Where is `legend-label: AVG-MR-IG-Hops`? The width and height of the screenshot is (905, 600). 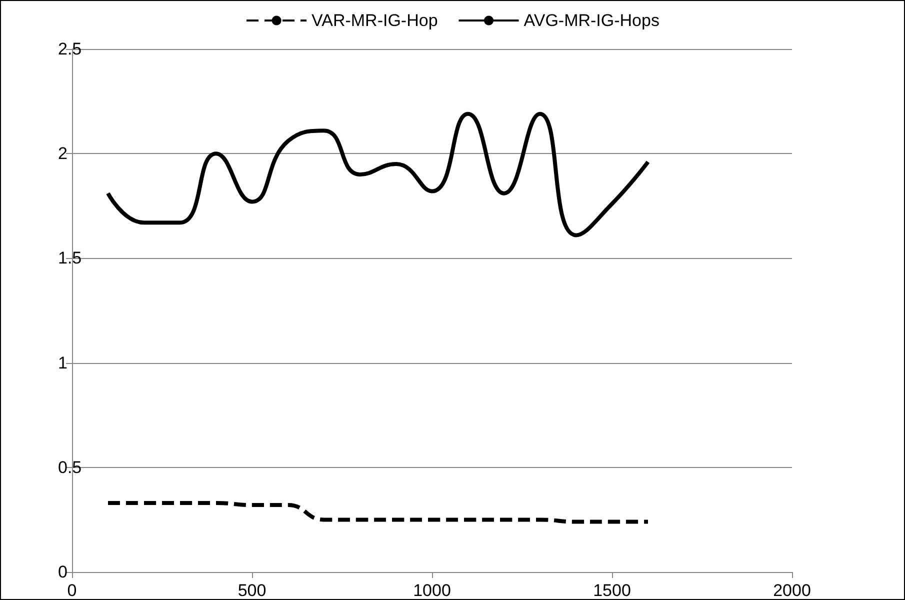 legend-label: AVG-MR-IG-Hops is located at coordinates (592, 20).